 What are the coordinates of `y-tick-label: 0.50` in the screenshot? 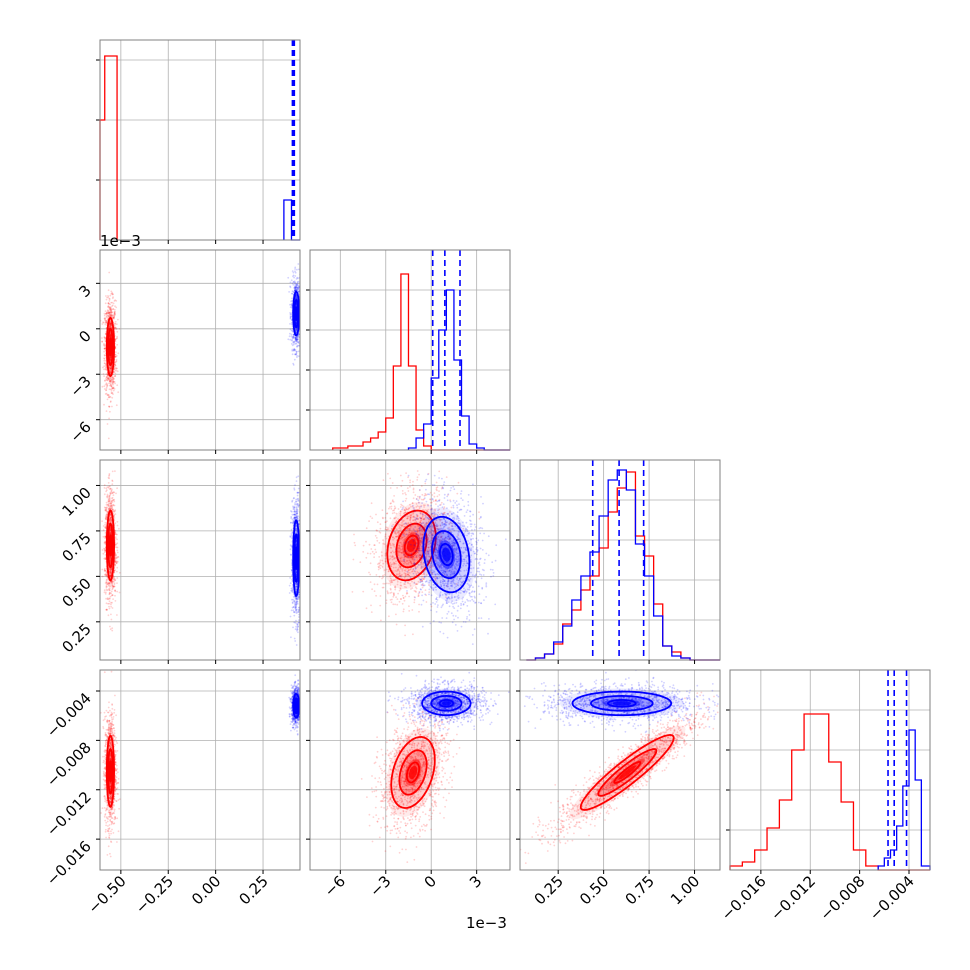 It's located at (76, 592).